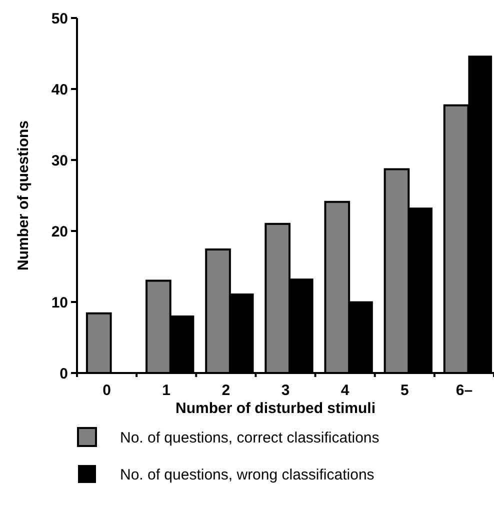  I want to click on y-tick-label: 40, so click(59, 89).